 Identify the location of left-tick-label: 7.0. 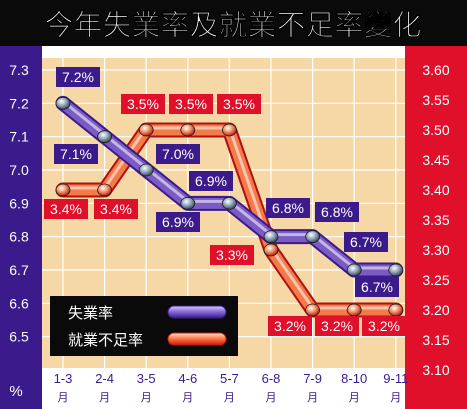
(19, 170).